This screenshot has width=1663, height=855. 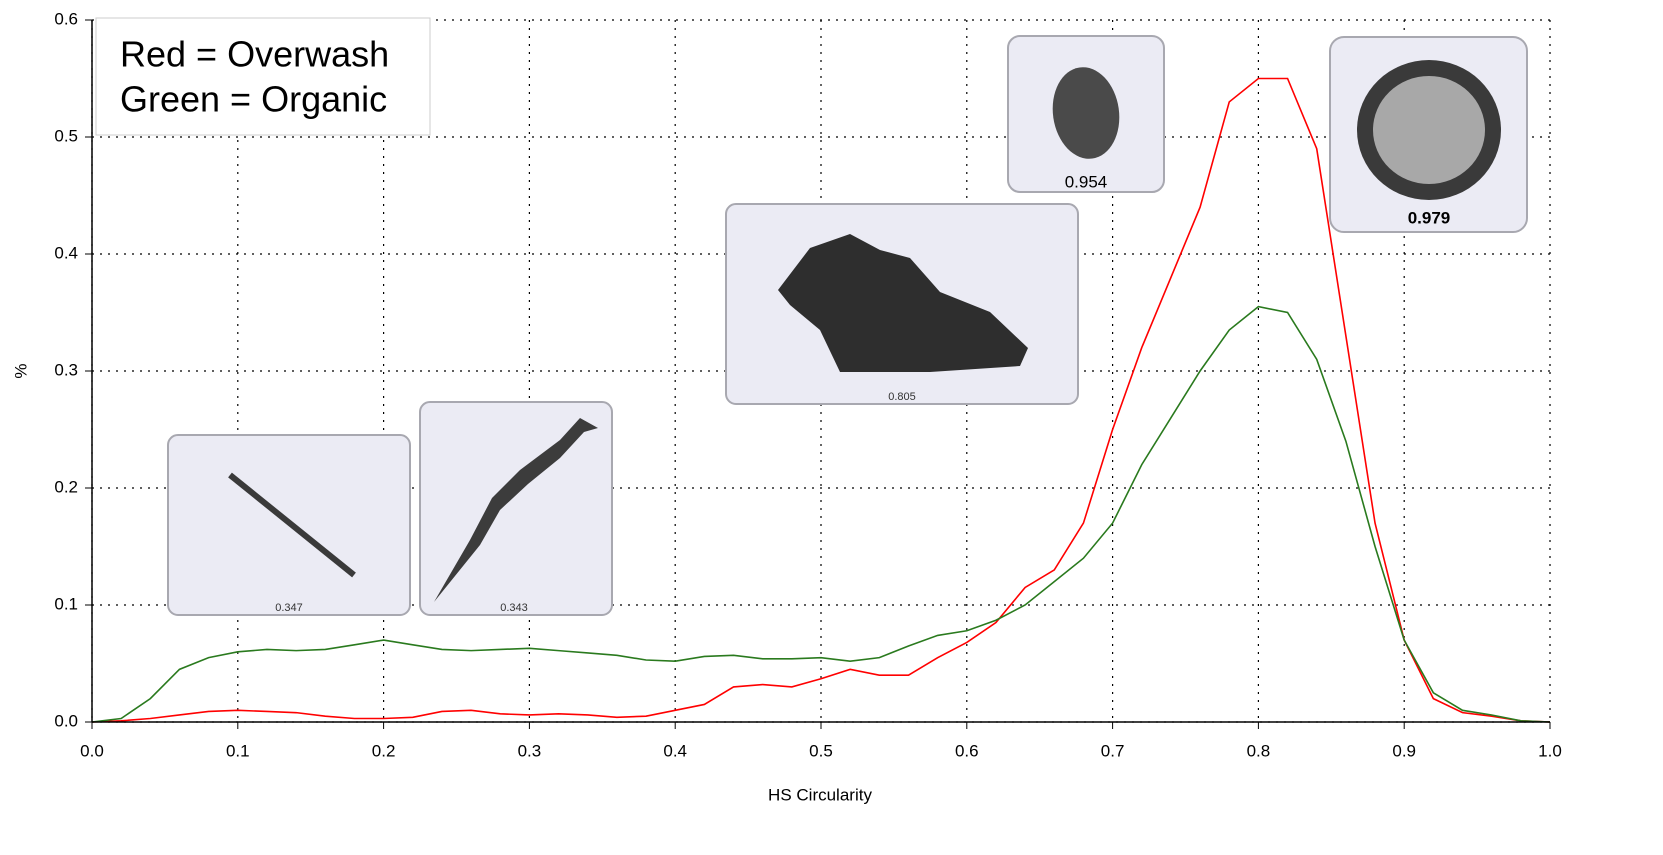 I want to click on x-tick-label: 0.1, so click(x=238, y=750).